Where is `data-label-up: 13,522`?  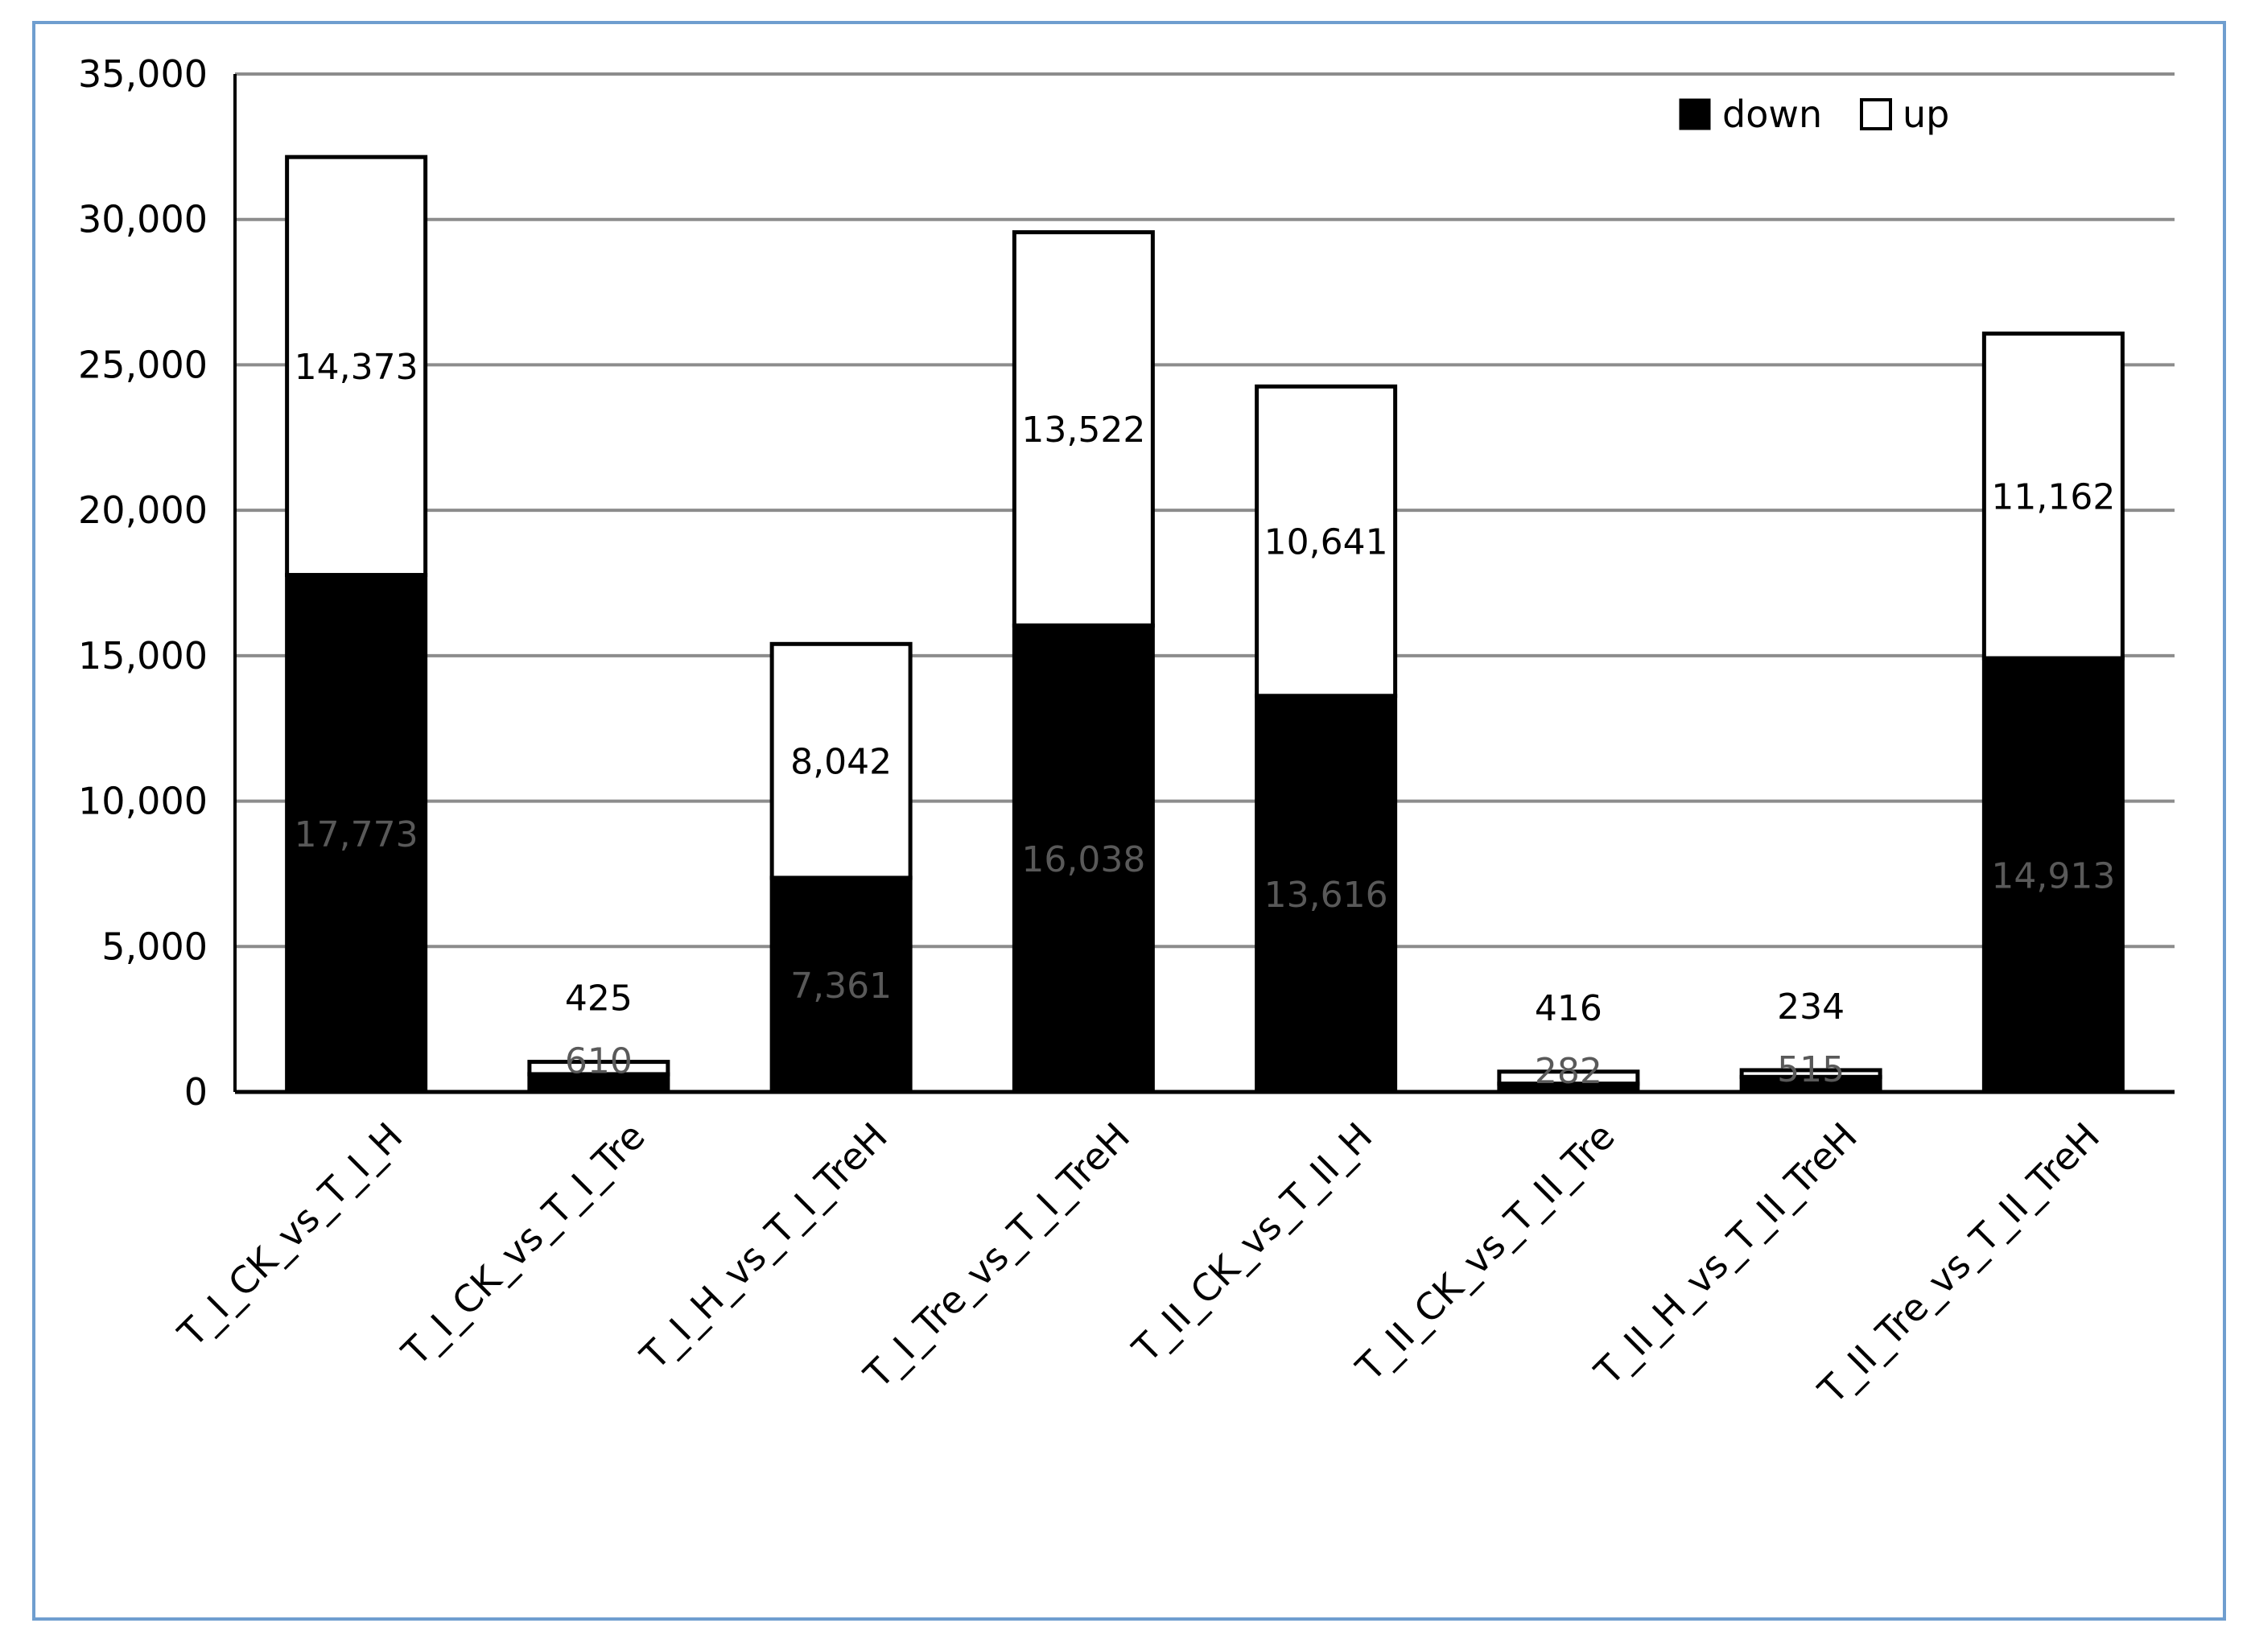
data-label-up: 13,522 is located at coordinates (1083, 430).